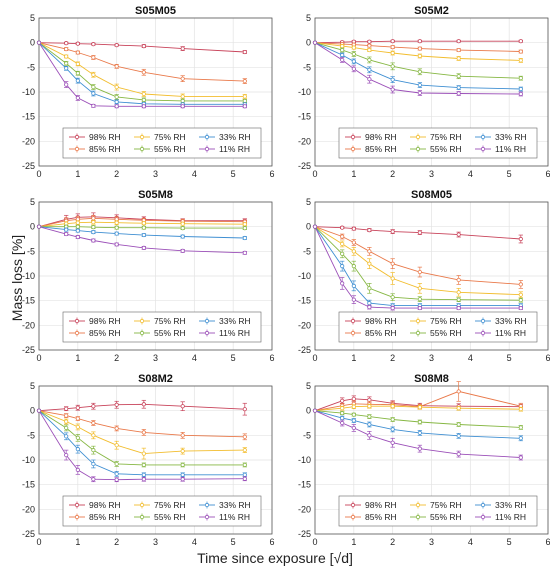  What do you see at coordinates (155, 195) in the screenshot?
I see `chart-title: S05M8` at bounding box center [155, 195].